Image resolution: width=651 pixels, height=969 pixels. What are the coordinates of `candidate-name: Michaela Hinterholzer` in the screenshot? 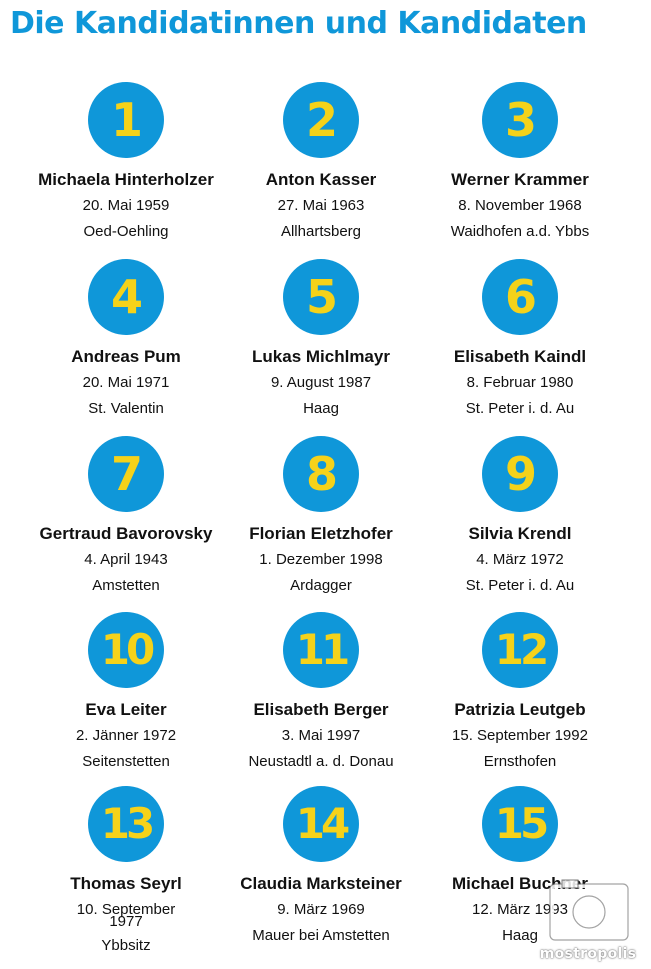 It's located at (126, 179).